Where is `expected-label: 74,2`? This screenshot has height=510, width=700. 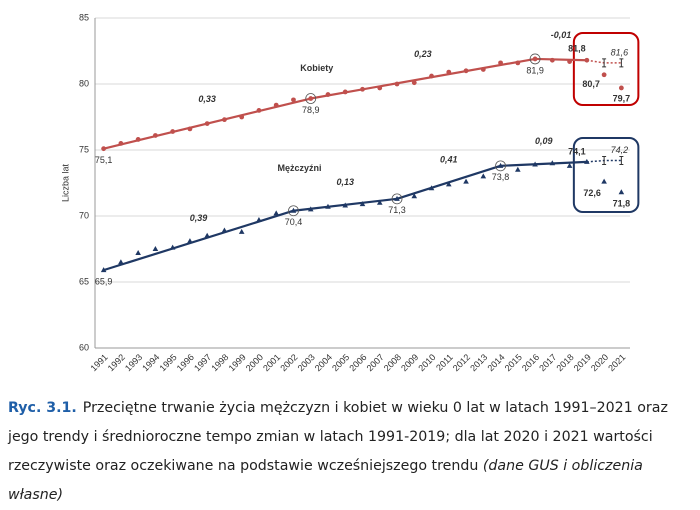 expected-label: 74,2 is located at coordinates (620, 150).